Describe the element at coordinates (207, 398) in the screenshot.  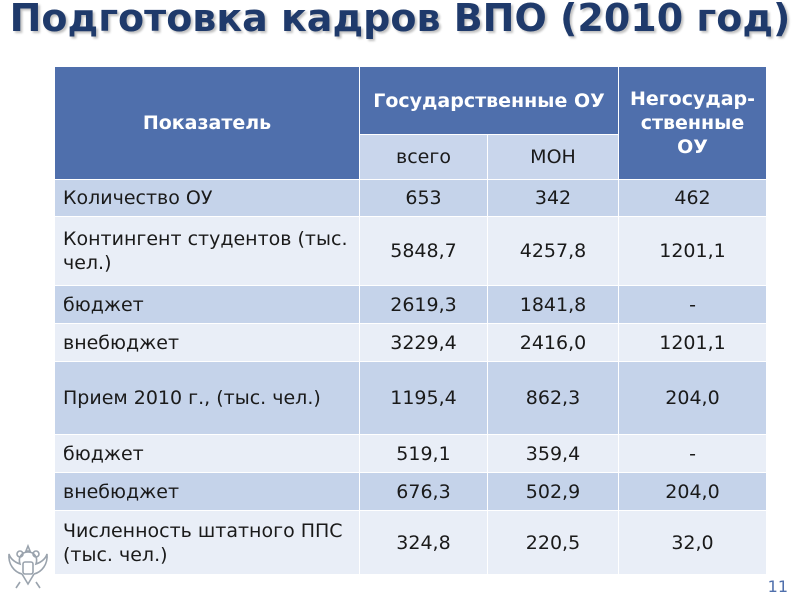
I see `row-label: Прием 2010 г., (тыс. чел.)` at that location.